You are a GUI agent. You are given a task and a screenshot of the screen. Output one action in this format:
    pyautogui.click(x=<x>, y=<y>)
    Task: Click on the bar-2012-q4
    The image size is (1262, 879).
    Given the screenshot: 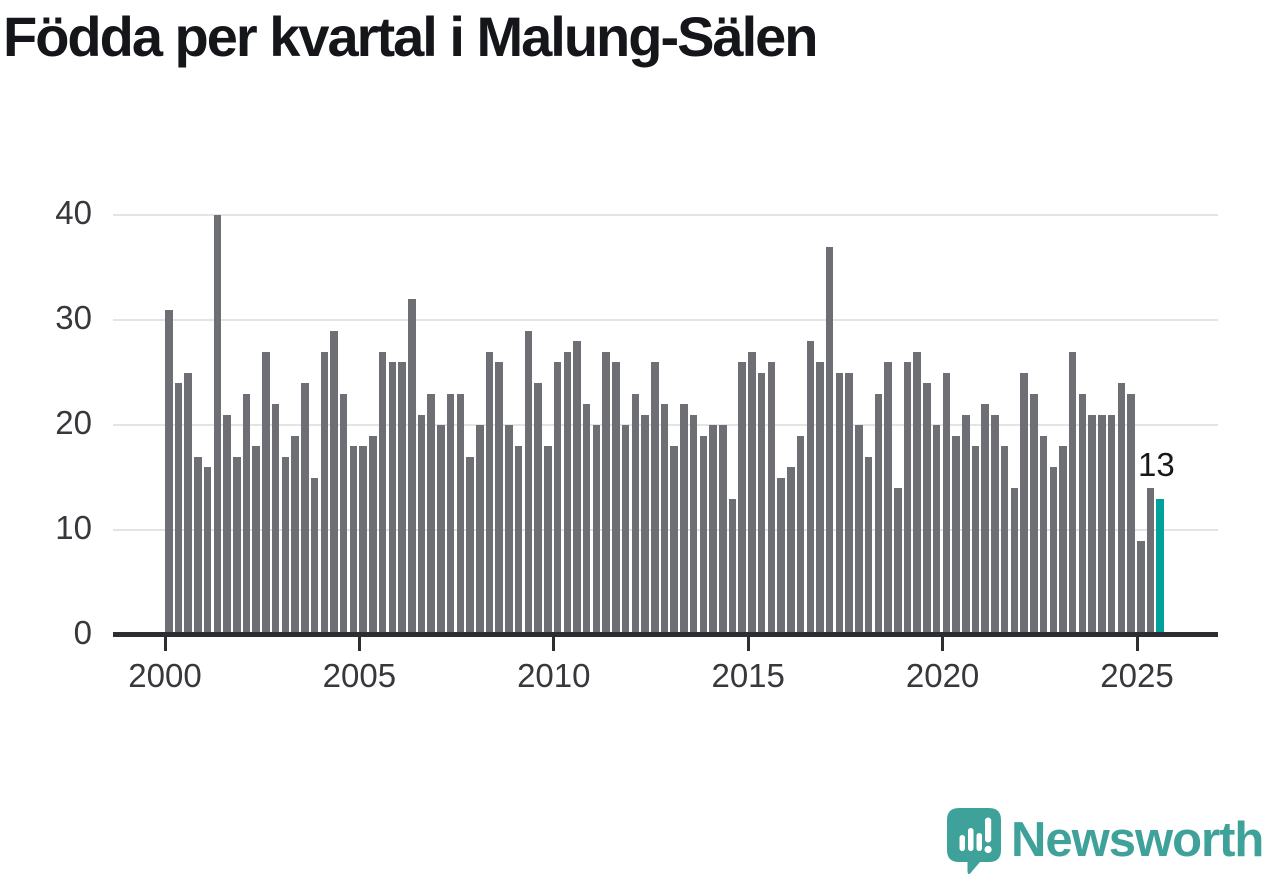 What is the action you would take?
    pyautogui.click(x=664, y=519)
    